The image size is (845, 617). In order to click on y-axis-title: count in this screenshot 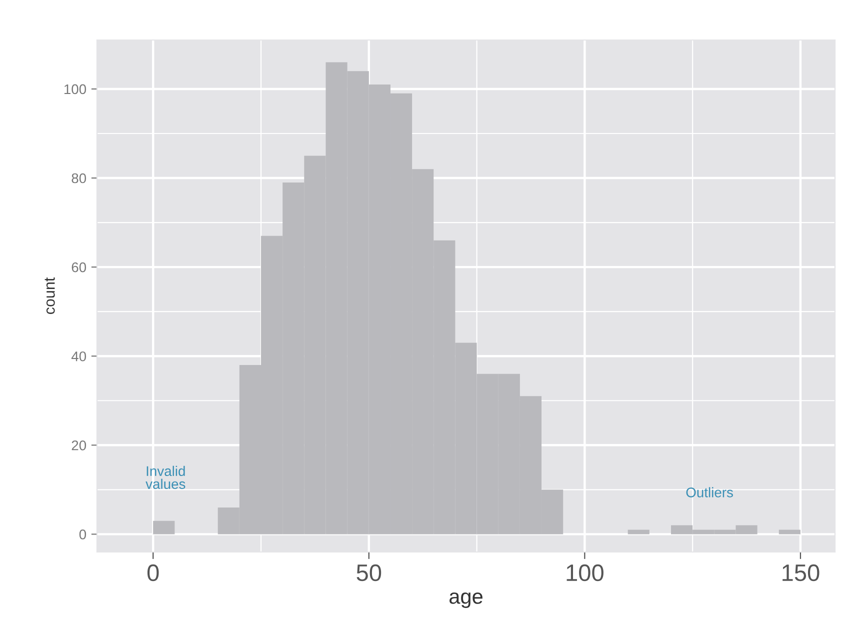, I will do `click(49, 295)`.